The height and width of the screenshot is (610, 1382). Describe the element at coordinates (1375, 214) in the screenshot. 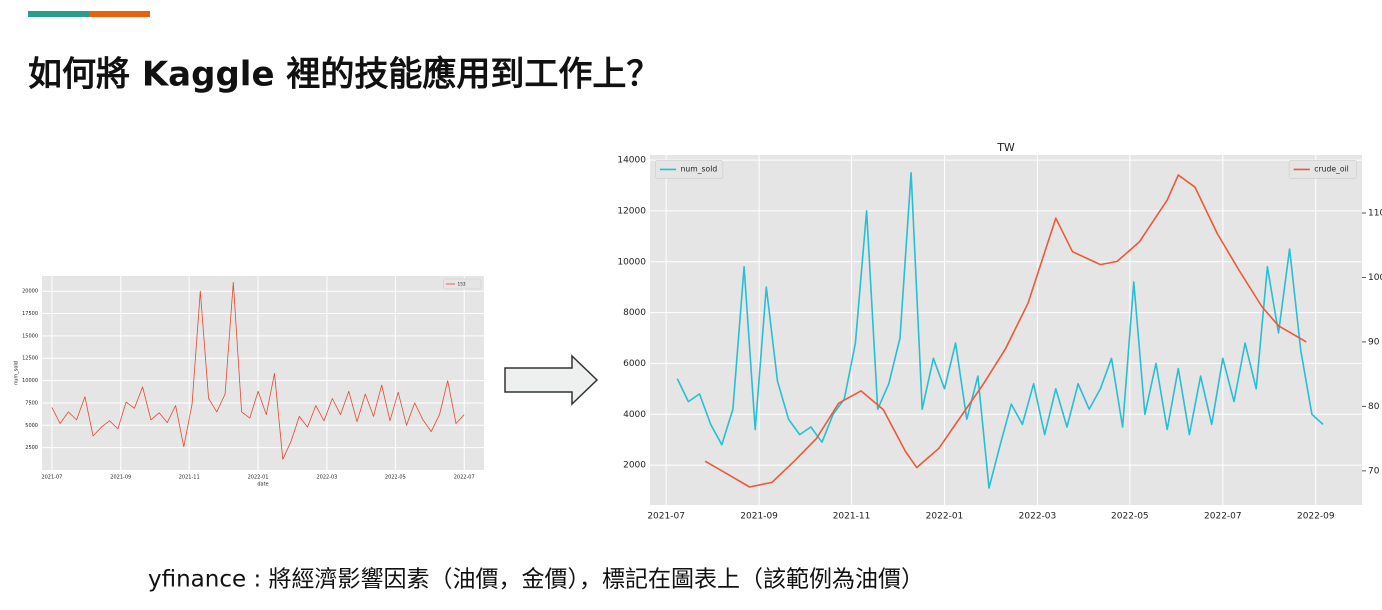

I see `y2-tick-label: 110` at that location.